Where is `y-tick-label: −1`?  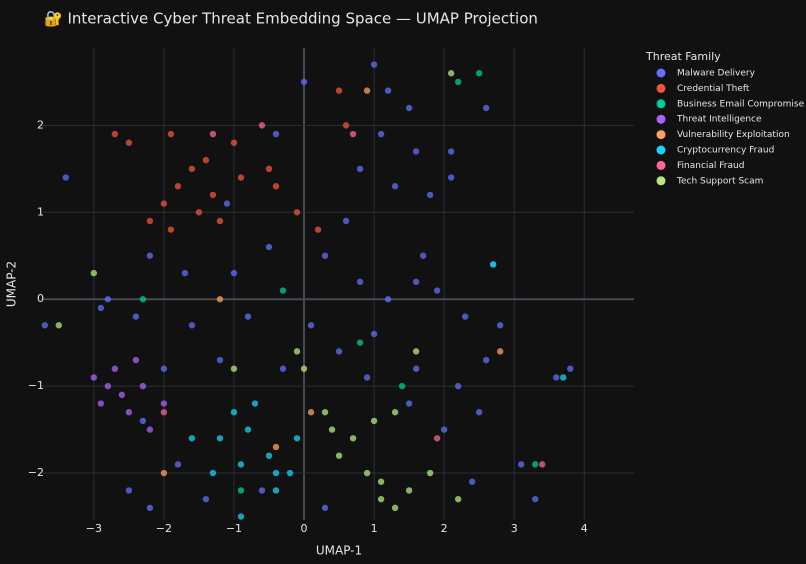
y-tick-label: −1 is located at coordinates (36, 385).